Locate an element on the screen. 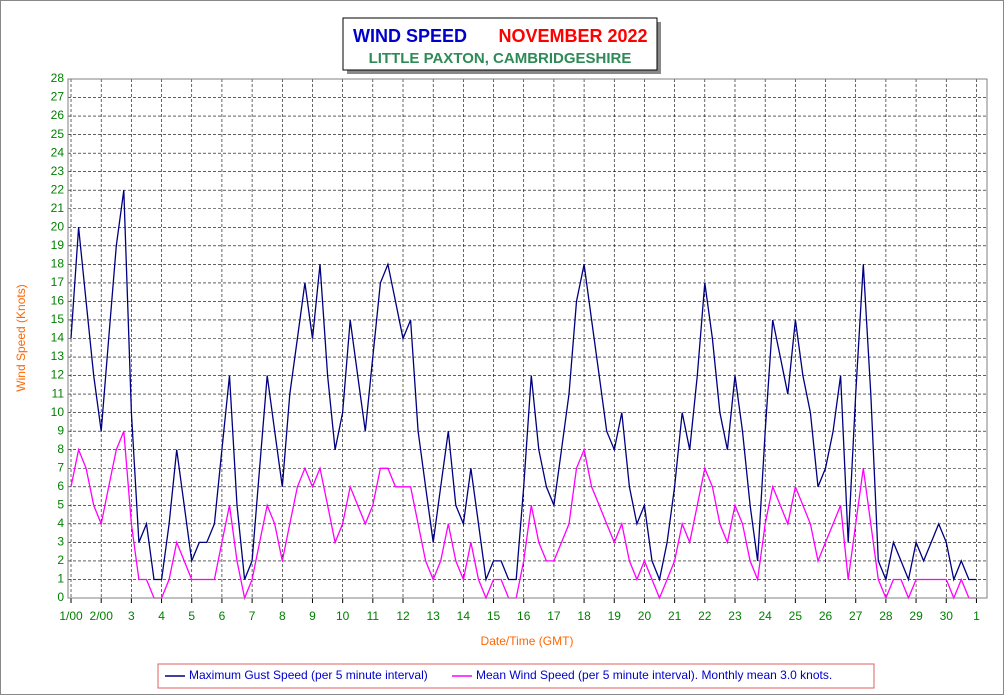 This screenshot has width=1005, height=696. y-tick-label: 23 is located at coordinates (58, 171).